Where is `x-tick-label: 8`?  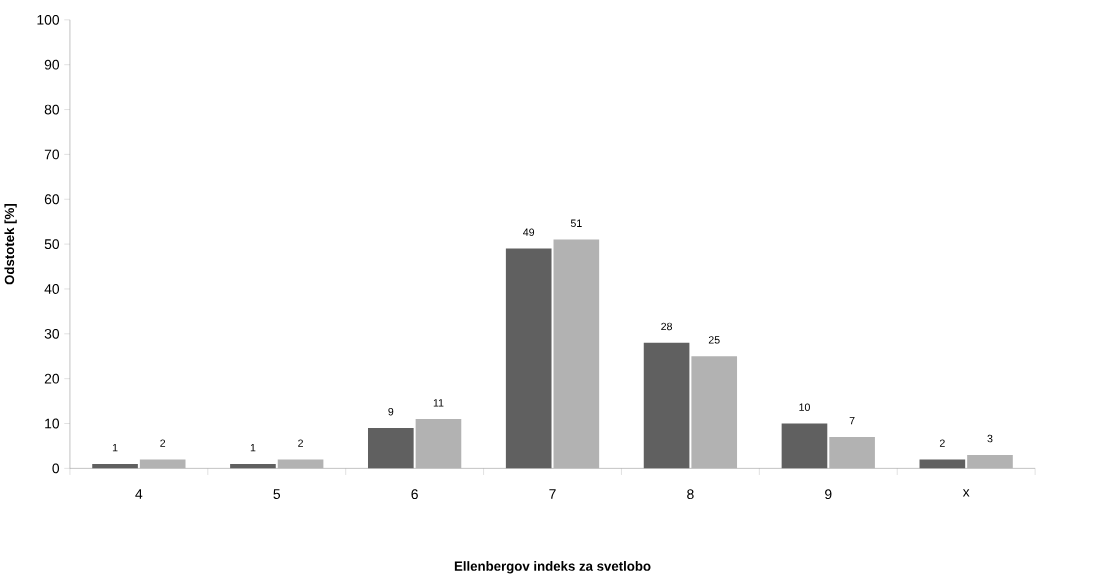
x-tick-label: 8 is located at coordinates (690, 494).